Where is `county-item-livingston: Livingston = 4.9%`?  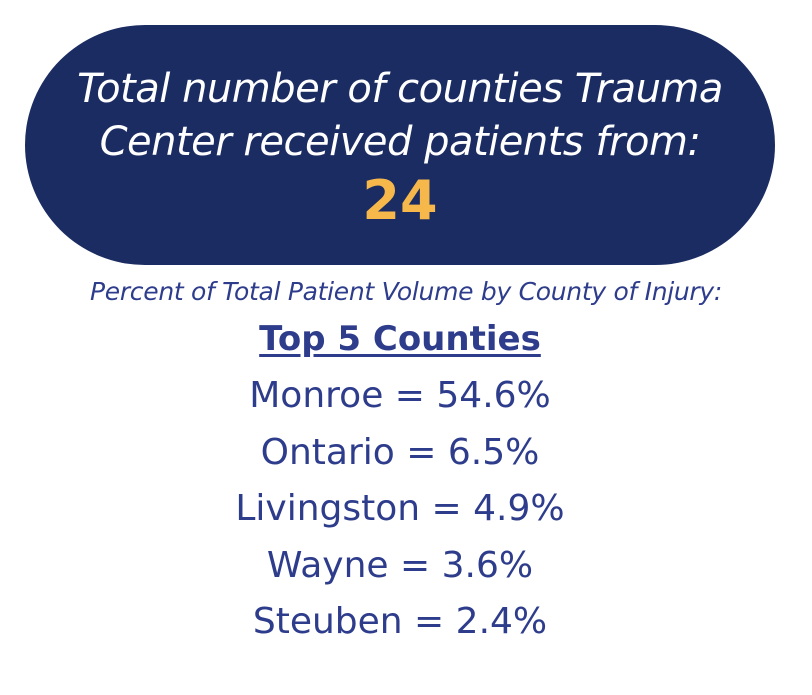
county-item-livingston: Livingston = 4.9% is located at coordinates (400, 508).